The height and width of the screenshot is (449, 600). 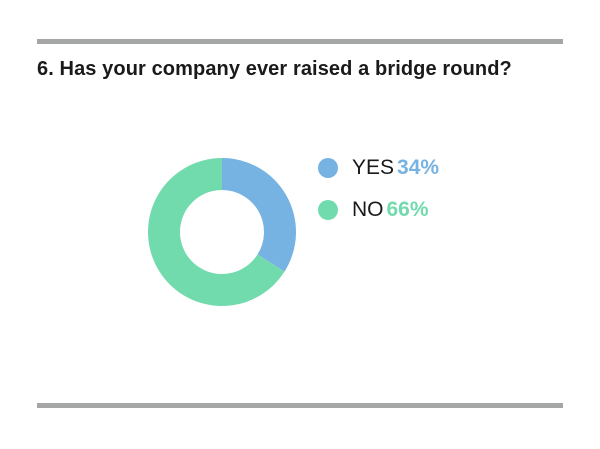 I want to click on chart-legend: YES 34% NO 66%, so click(x=378, y=194).